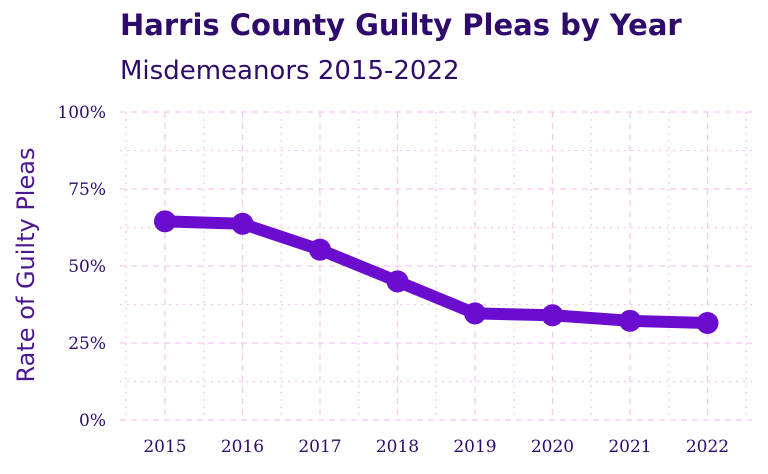 Image resolution: width=768 pixels, height=474 pixels. What do you see at coordinates (552, 447) in the screenshot?
I see `x-tick-label: 2020` at bounding box center [552, 447].